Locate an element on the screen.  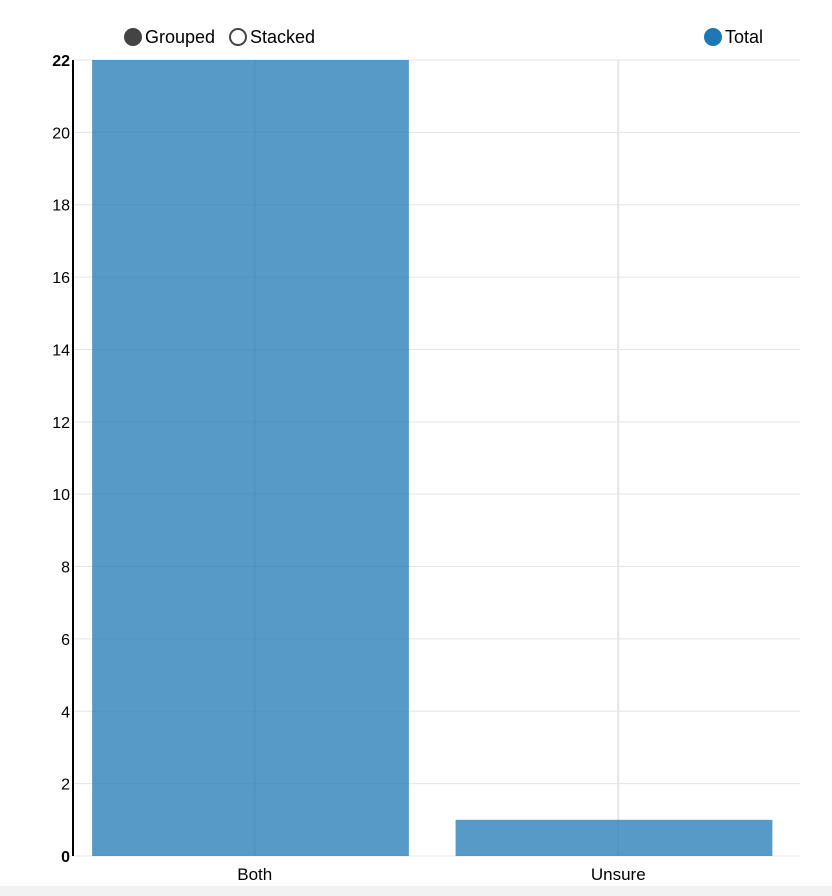
grouped-label: Grouped is located at coordinates (180, 36).